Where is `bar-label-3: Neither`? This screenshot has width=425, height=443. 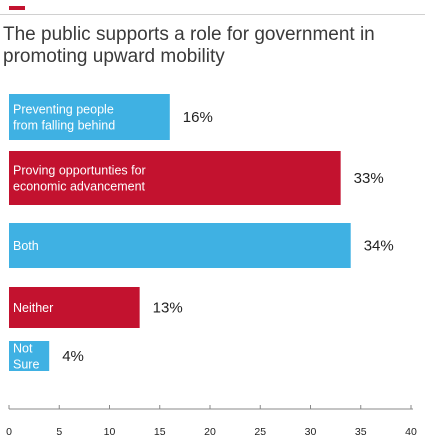 bar-label-3: Neither is located at coordinates (33, 308).